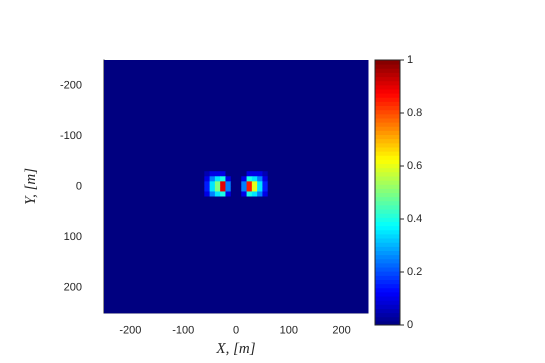 The height and width of the screenshot is (363, 545). I want to click on y-tick-label: -200, so click(71, 85).